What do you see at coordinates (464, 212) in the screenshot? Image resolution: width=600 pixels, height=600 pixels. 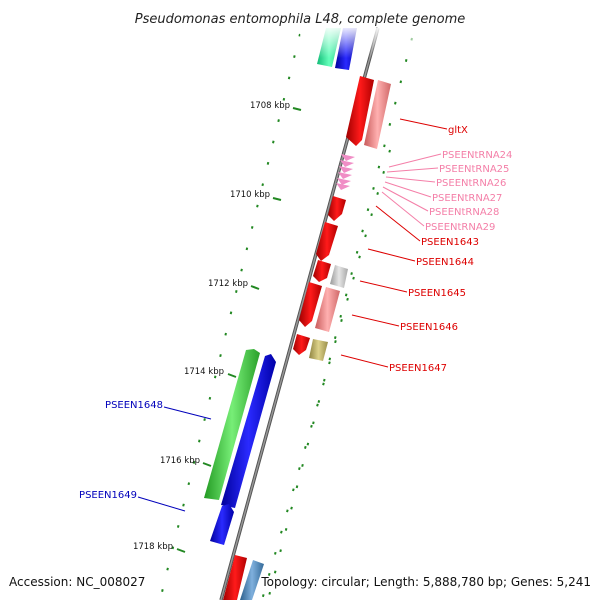 I see `label-trna28: PSEENtRNA28` at bounding box center [464, 212].